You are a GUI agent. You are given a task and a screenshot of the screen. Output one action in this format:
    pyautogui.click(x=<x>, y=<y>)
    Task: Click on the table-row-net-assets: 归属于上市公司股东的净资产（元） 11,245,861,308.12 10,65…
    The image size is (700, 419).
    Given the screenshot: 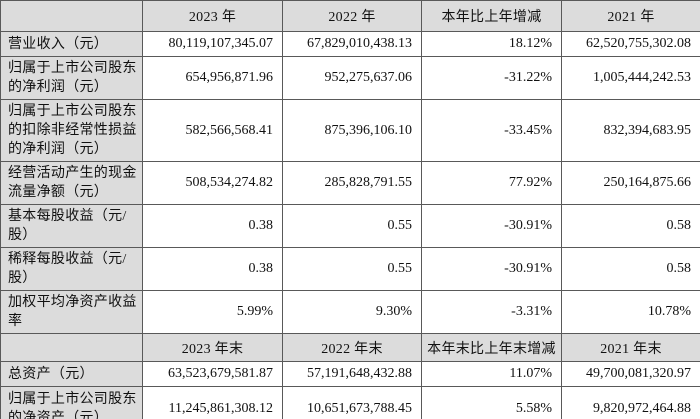 What is the action you would take?
    pyautogui.click(x=350, y=402)
    